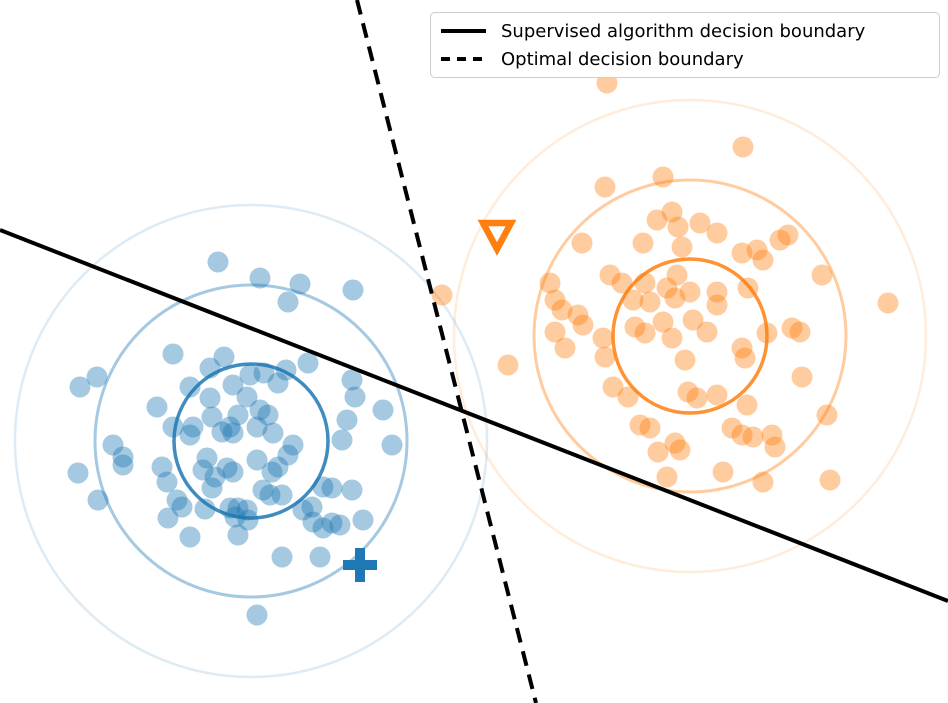  I want to click on legend-entry-optimal: Optimal decision boundary, so click(685, 59).